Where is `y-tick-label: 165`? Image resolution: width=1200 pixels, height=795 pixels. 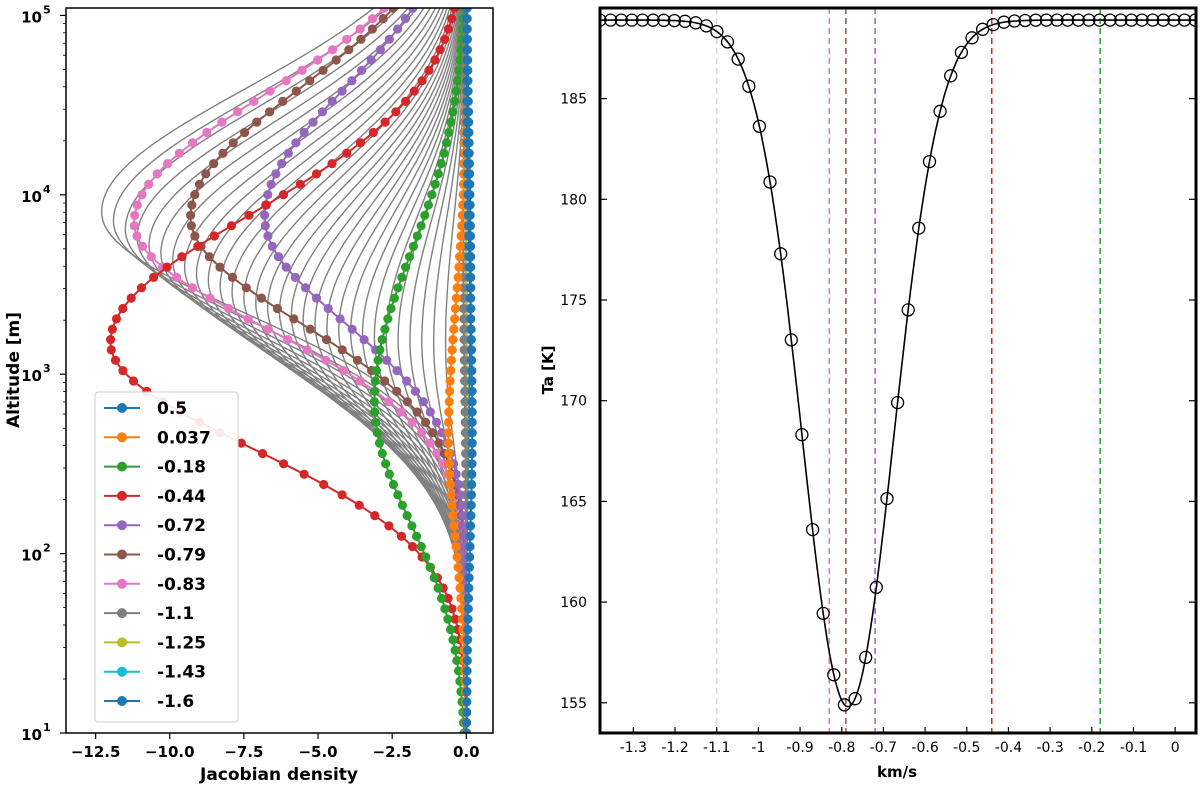
y-tick-label: 165 is located at coordinates (573, 502).